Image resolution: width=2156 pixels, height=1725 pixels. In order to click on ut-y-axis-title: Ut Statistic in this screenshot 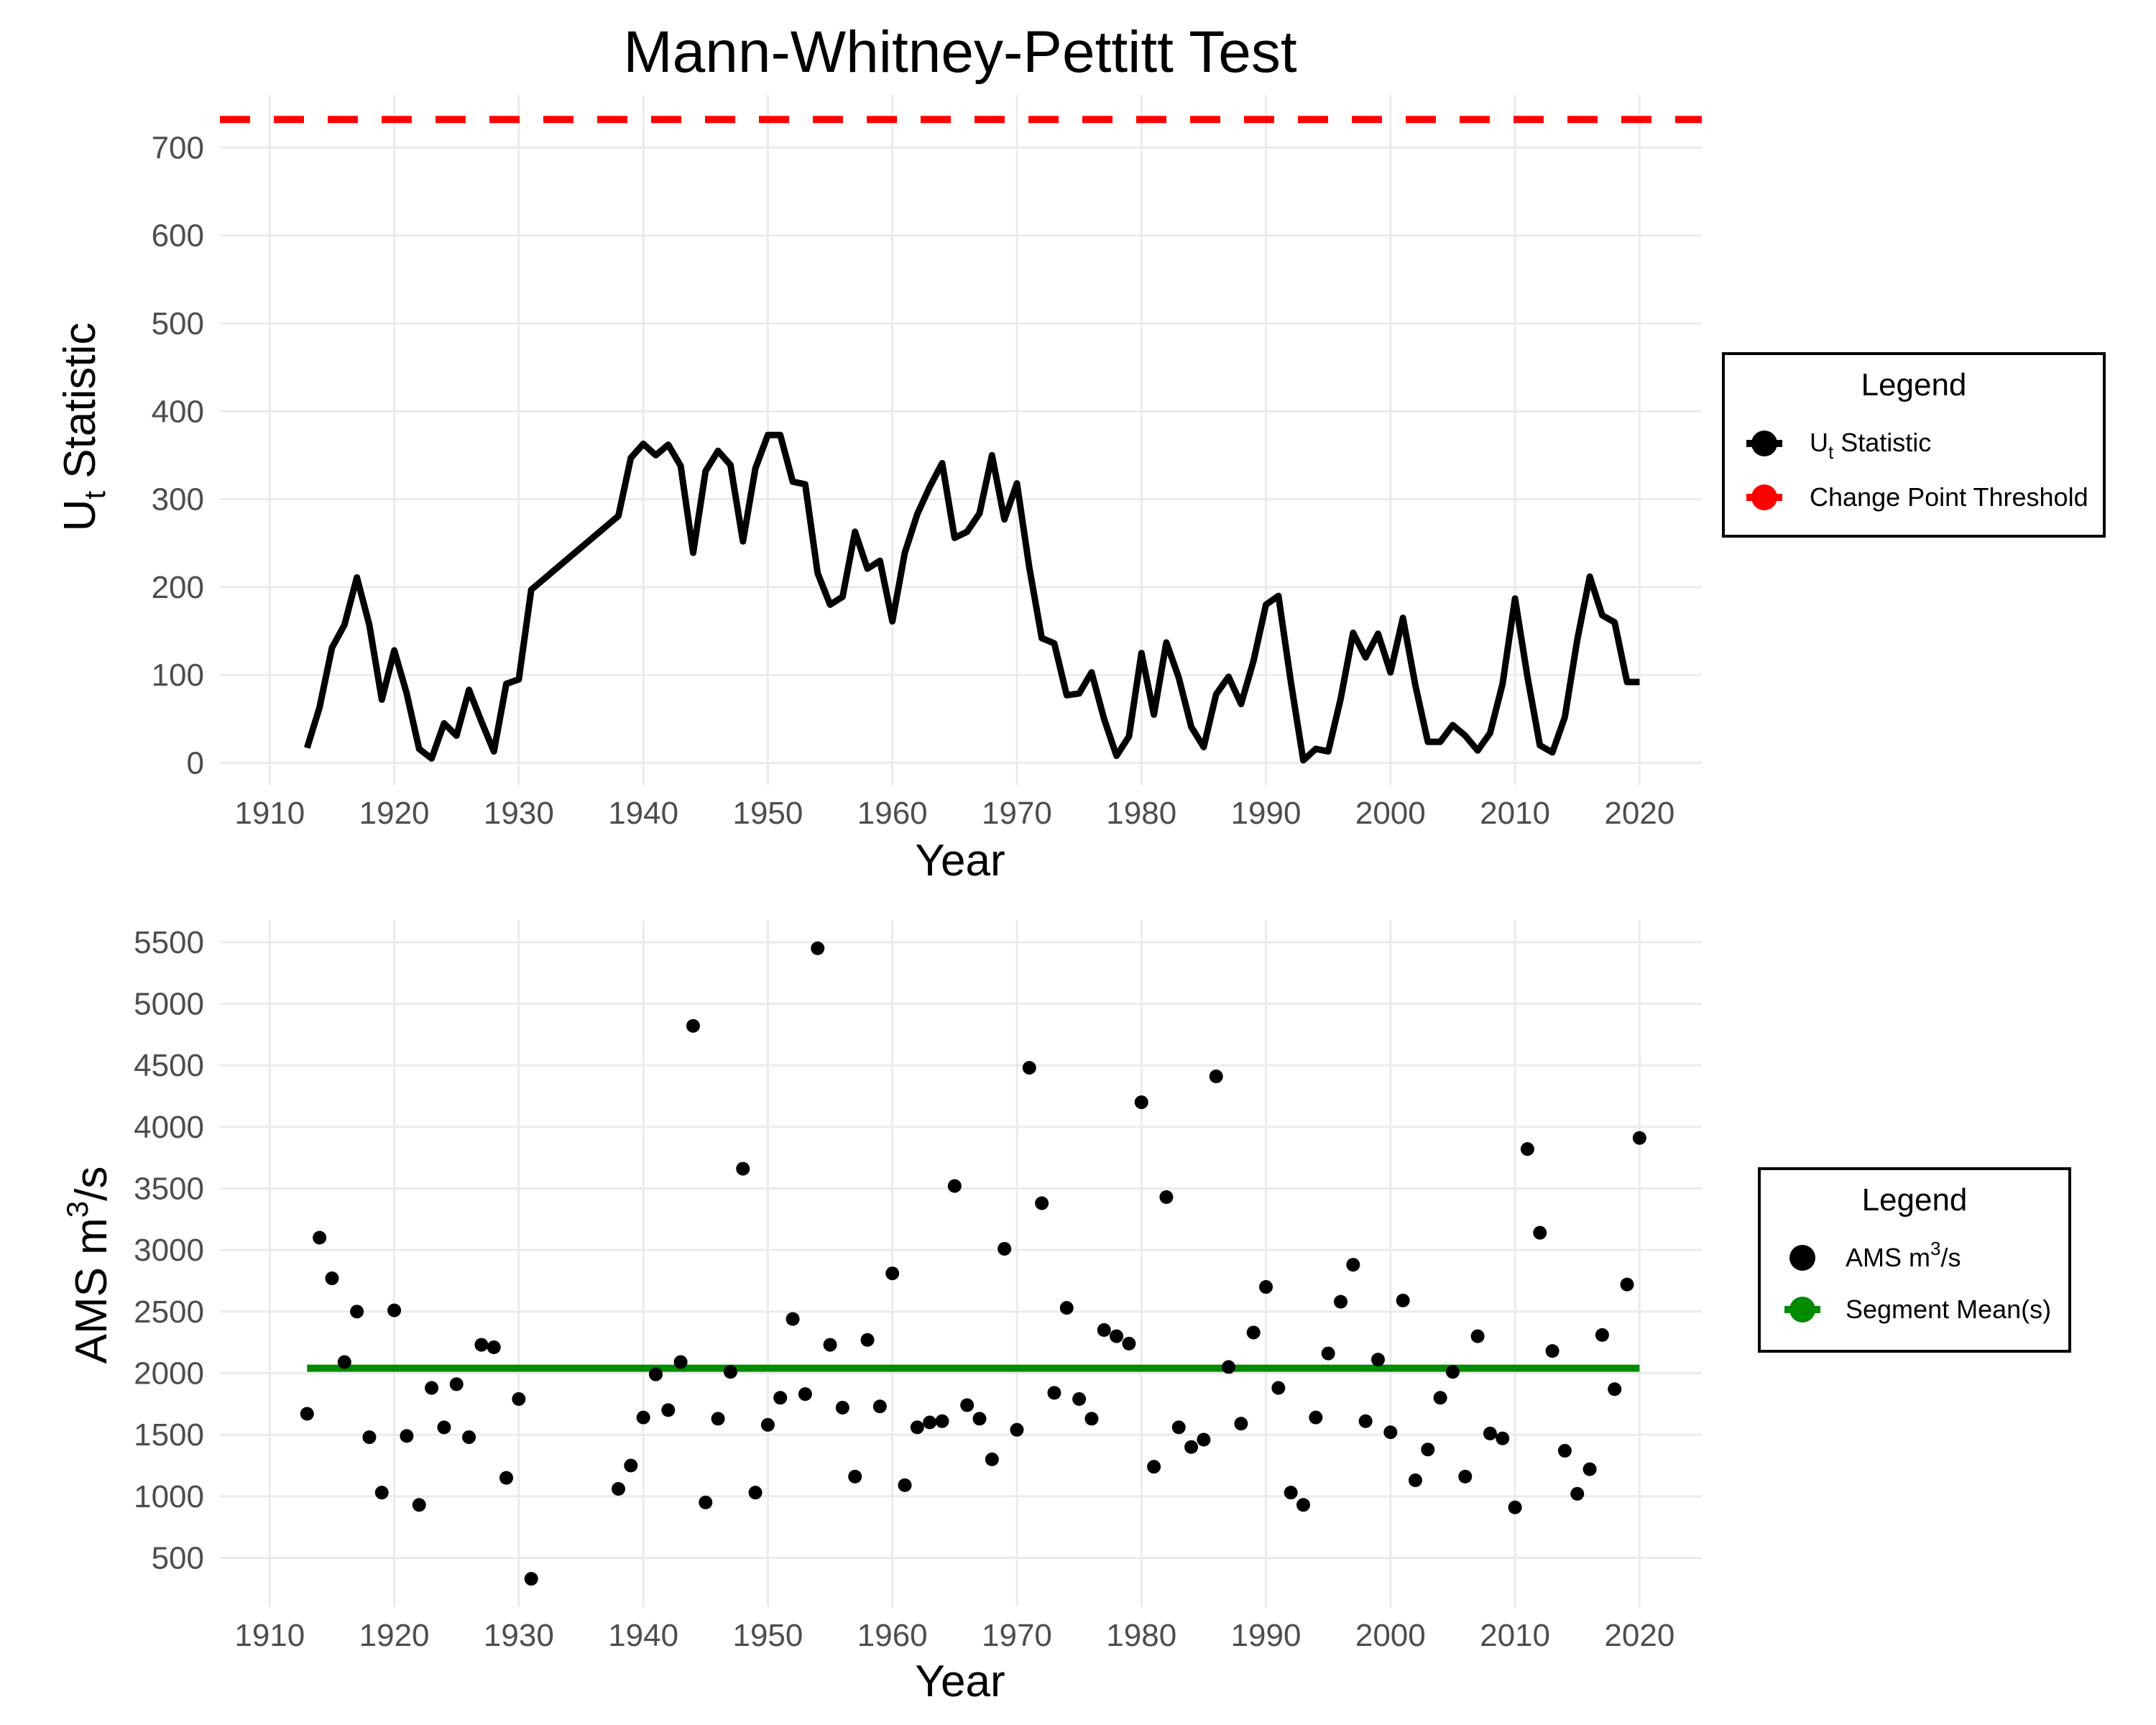, I will do `click(83, 427)`.